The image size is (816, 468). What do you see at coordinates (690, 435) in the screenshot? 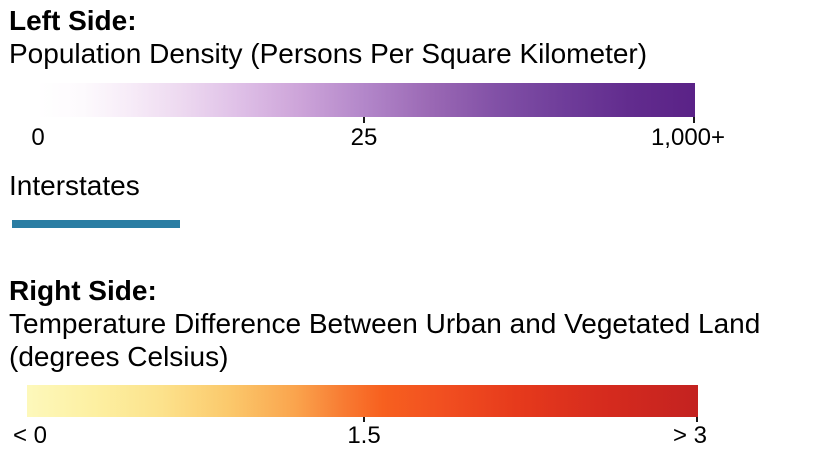
I see `temperature-colorbar-max-label: > 3` at bounding box center [690, 435].